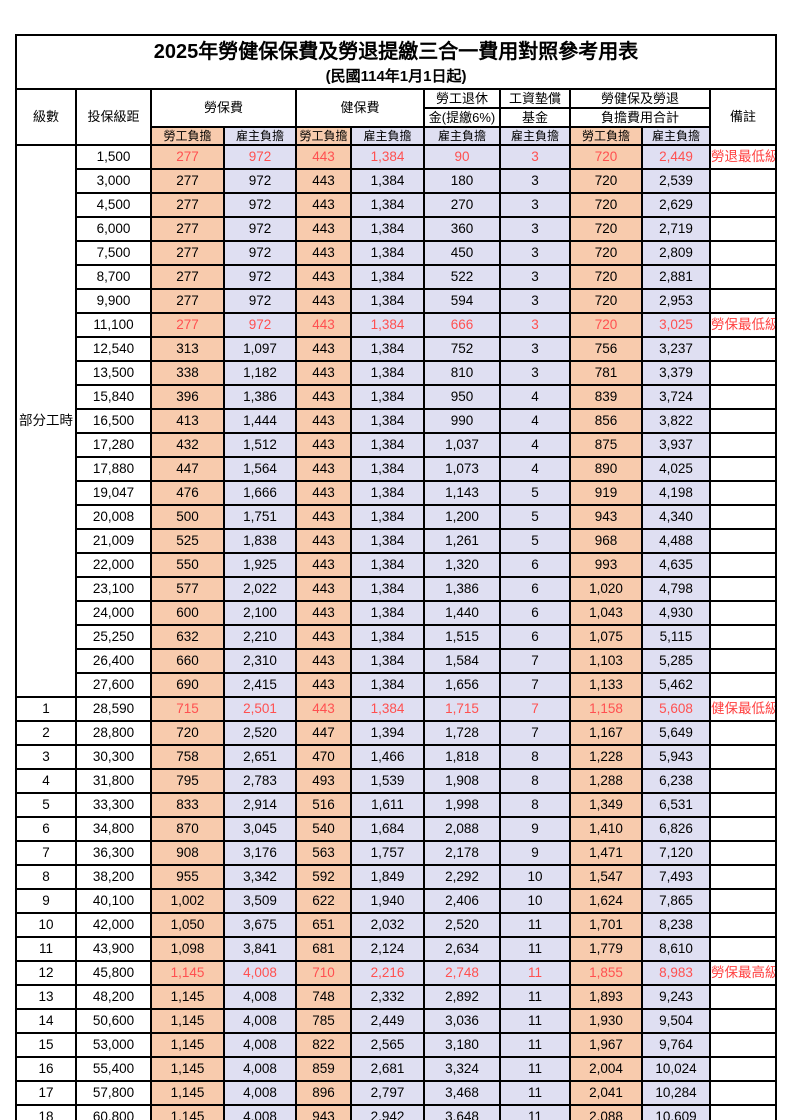 The height and width of the screenshot is (1120, 791). What do you see at coordinates (396, 117) in the screenshot?
I see `header-row-2: 金(提繳6%) 基金 負擔費用合計` at bounding box center [396, 117].